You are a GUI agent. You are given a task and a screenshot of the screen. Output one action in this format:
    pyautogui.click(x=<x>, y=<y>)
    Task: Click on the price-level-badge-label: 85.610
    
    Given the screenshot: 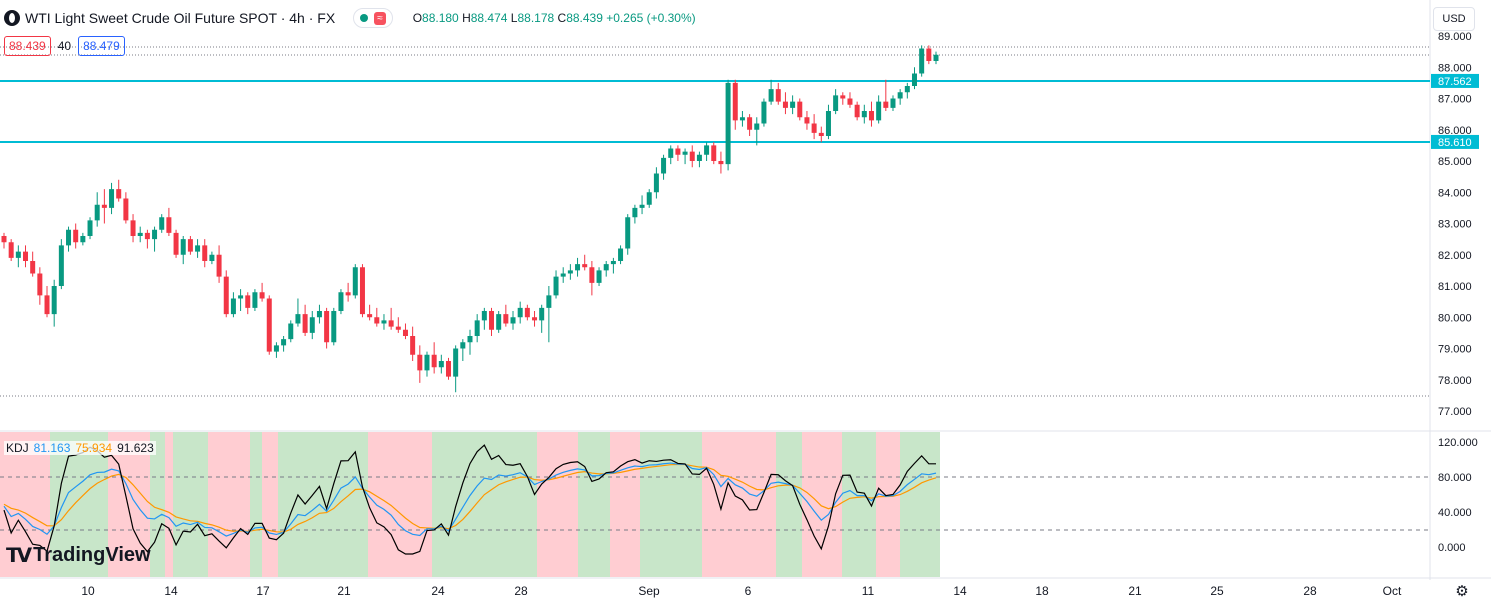 What is the action you would take?
    pyautogui.click(x=1455, y=143)
    